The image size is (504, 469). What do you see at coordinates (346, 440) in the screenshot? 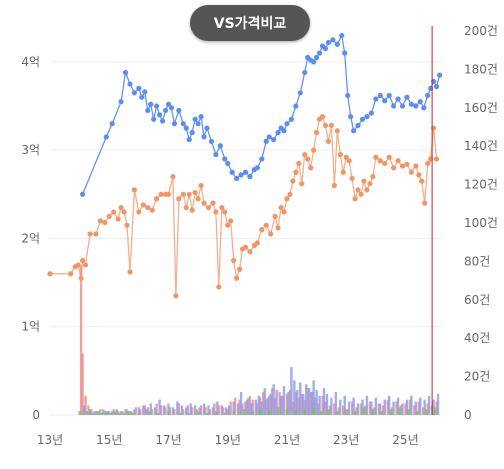
I see `x-tick-label: 23년` at bounding box center [346, 440].